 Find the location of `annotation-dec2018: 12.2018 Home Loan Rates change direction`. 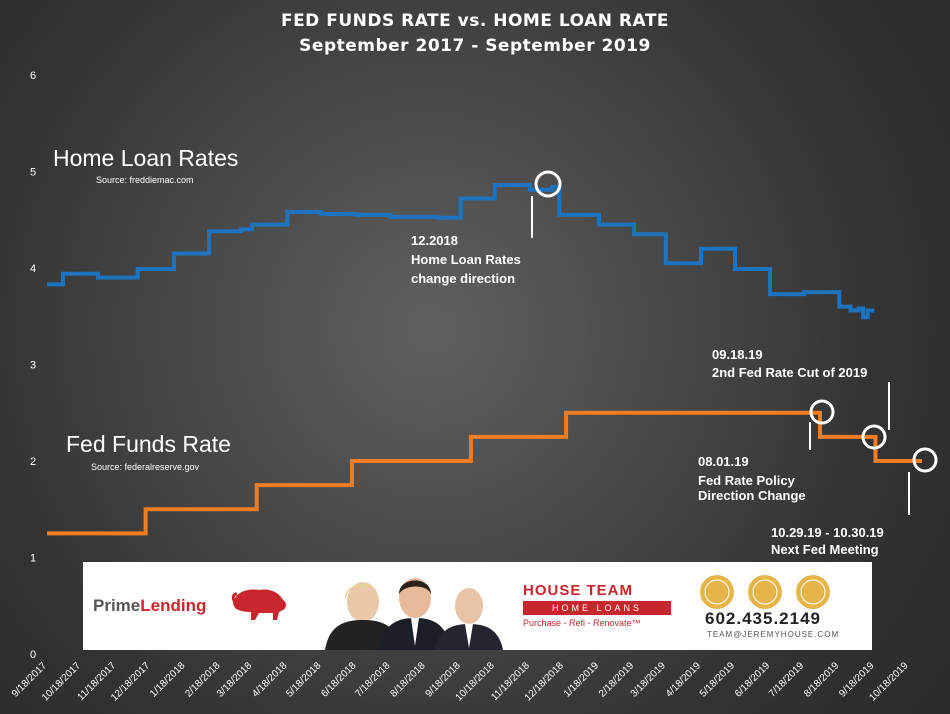

annotation-dec2018: 12.2018 Home Loan Rates change direction is located at coordinates (466, 259).